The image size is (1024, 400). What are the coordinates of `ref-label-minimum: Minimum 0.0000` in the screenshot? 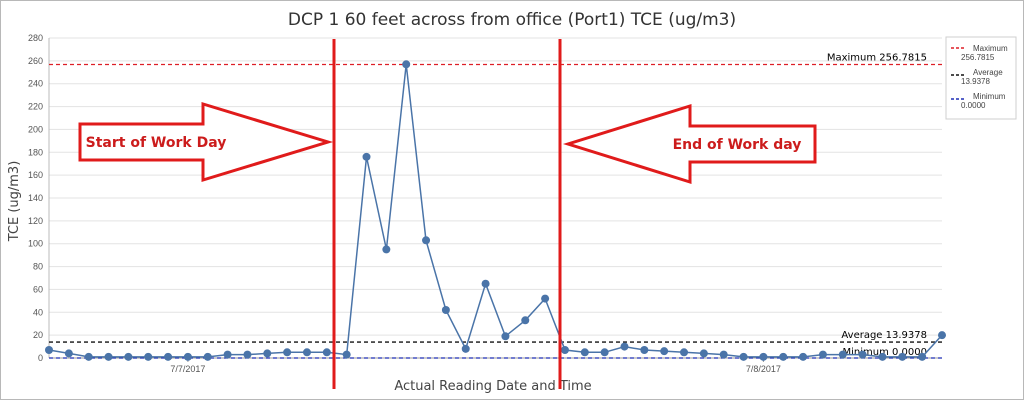 It's located at (884, 352).